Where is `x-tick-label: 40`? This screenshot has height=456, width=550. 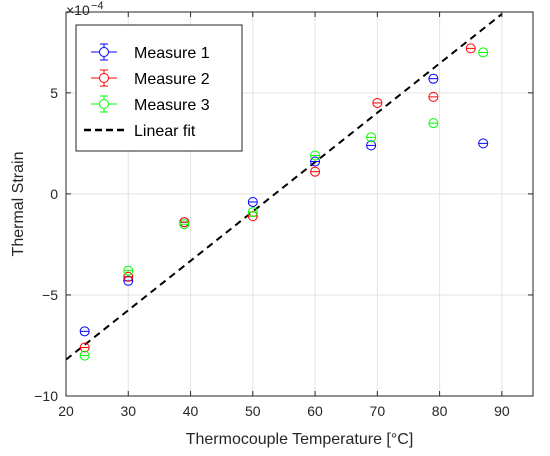 x-tick-label: 40 is located at coordinates (191, 411).